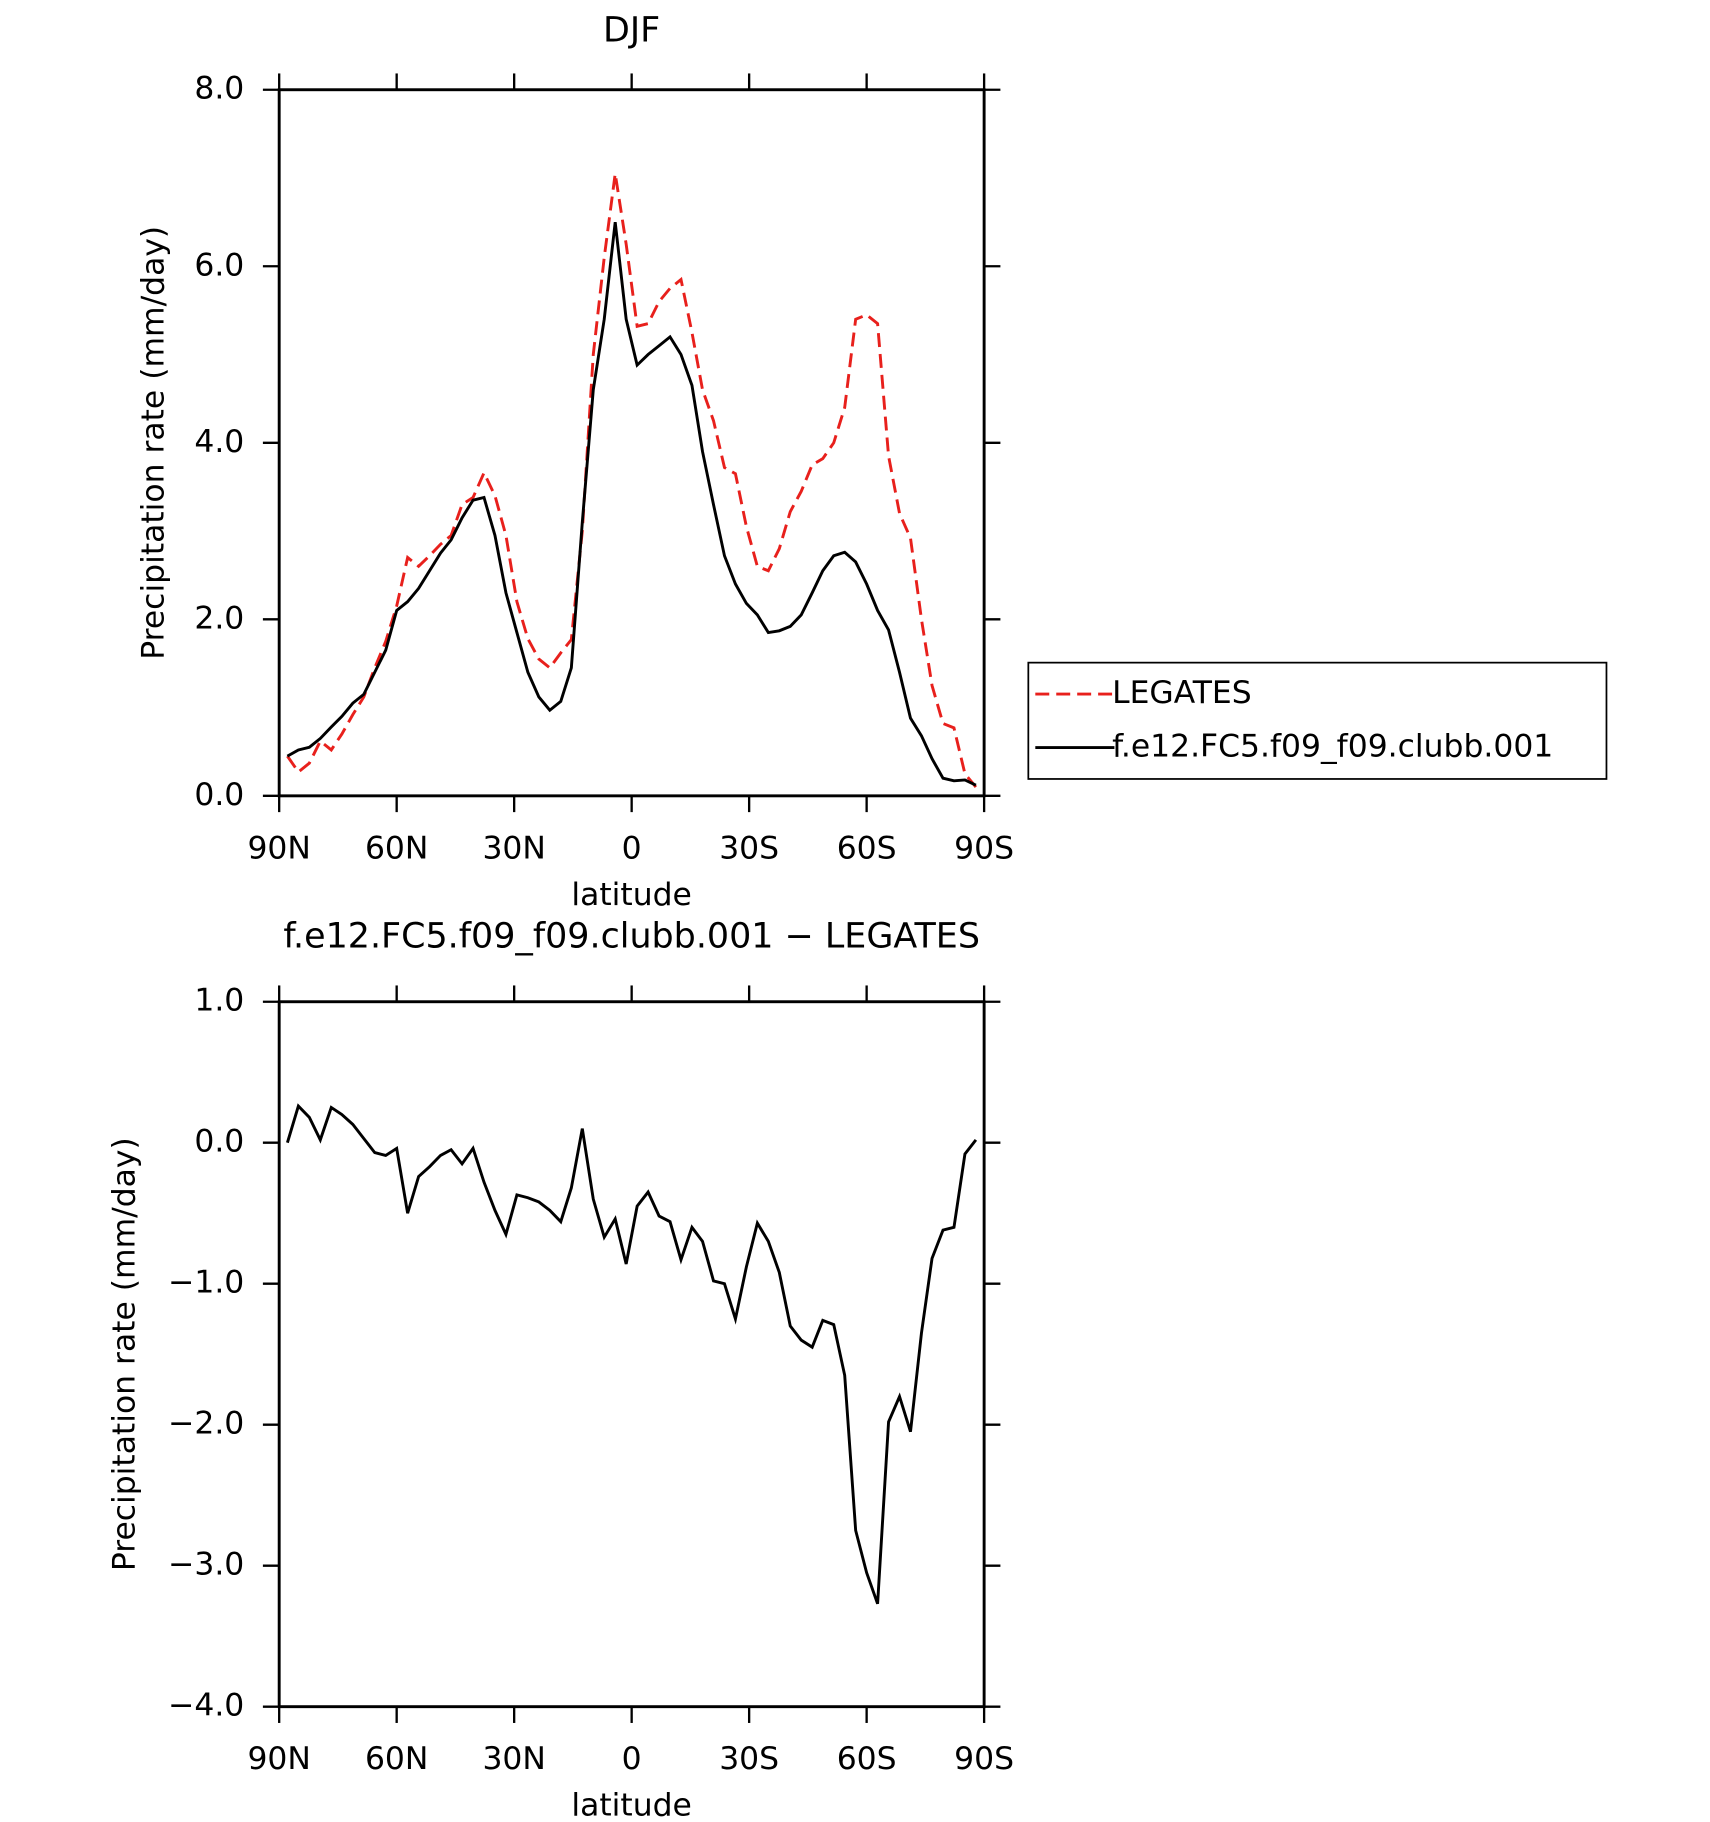 Image resolution: width=1710 pixels, height=1822 pixels. Describe the element at coordinates (206, 1706) in the screenshot. I see `y-tick-label: −4.0` at that location.